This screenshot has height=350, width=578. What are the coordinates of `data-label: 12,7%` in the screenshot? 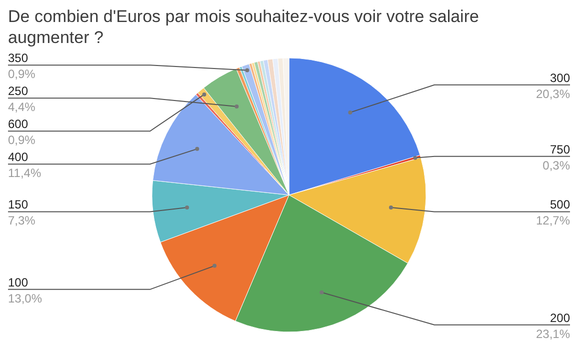 It's located at (553, 221).